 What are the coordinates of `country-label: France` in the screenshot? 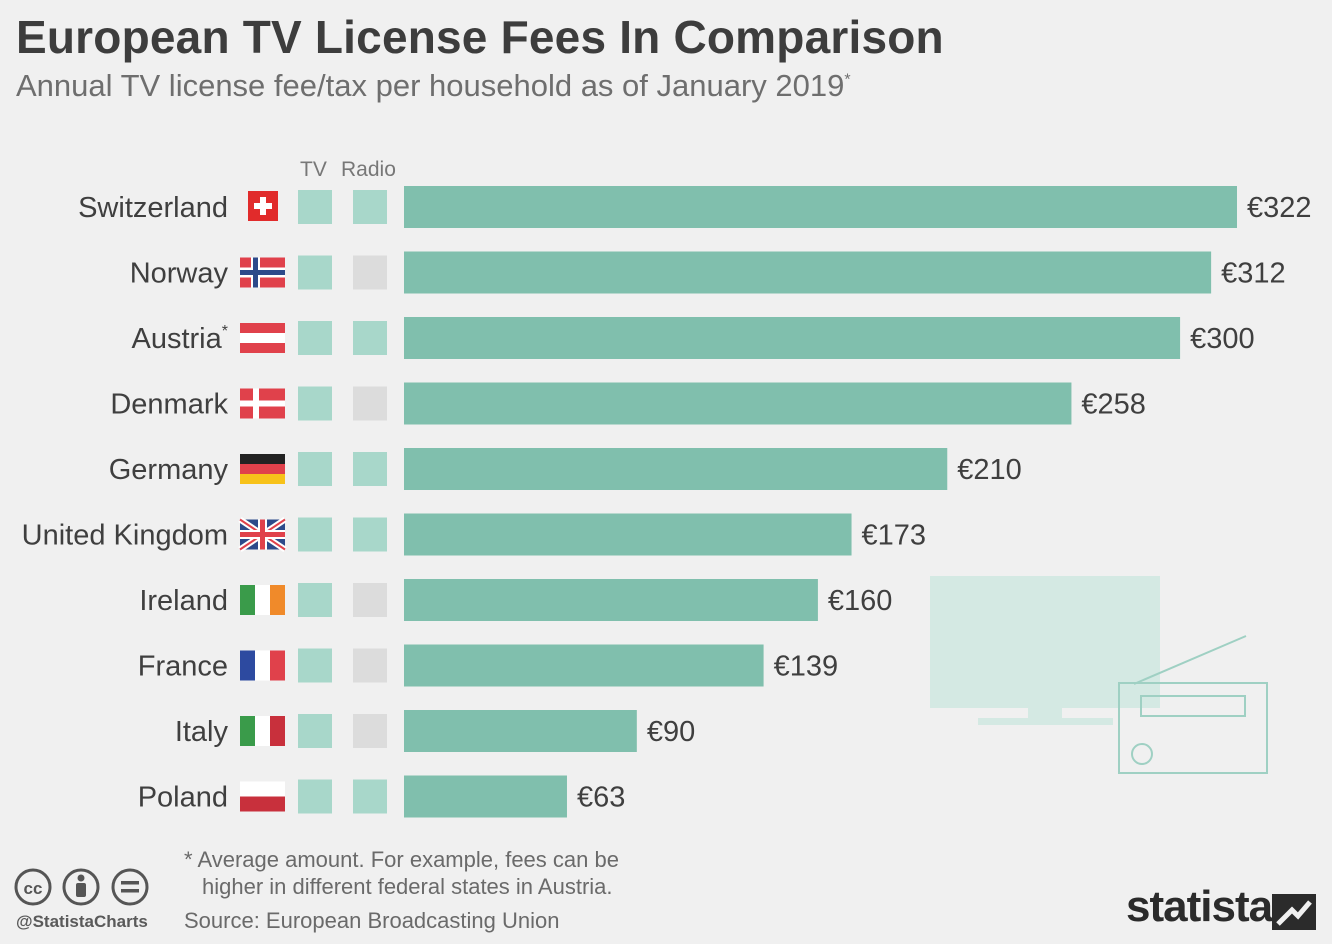 It's located at (183, 667).